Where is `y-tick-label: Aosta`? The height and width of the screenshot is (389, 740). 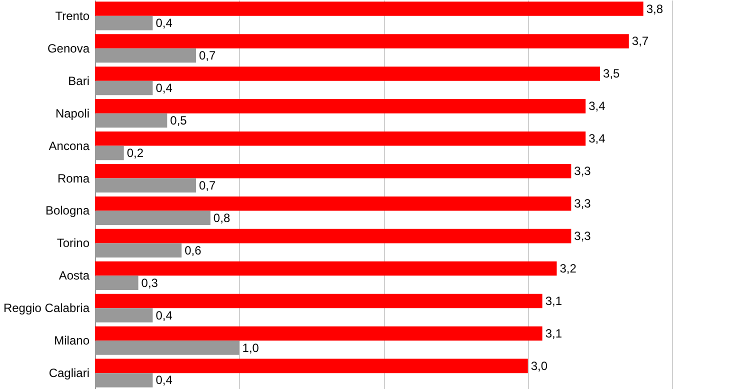 y-tick-label: Aosta is located at coordinates (74, 275).